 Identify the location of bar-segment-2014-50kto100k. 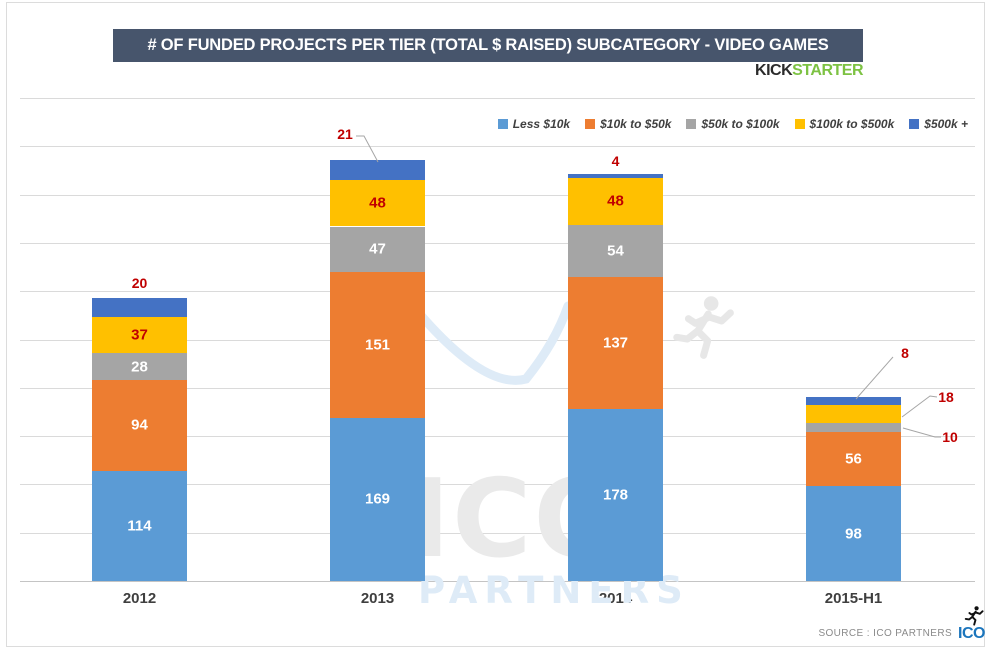
(615, 250).